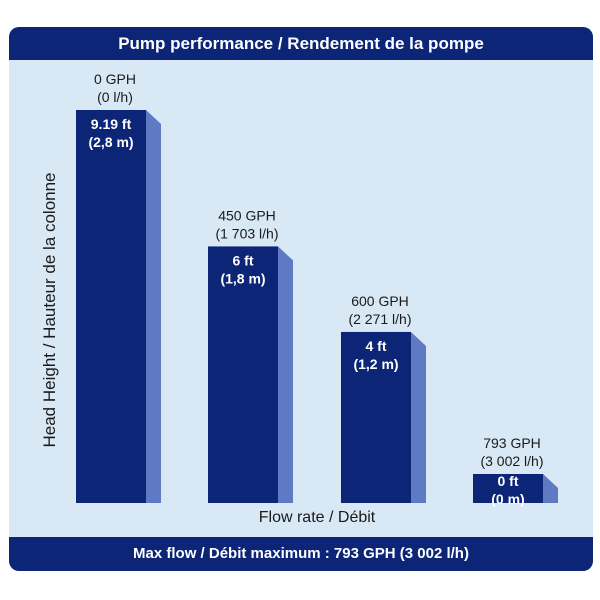 Image resolution: width=600 pixels, height=600 pixels. What do you see at coordinates (380, 301) in the screenshot?
I see `category-label: 600 GPH` at bounding box center [380, 301].